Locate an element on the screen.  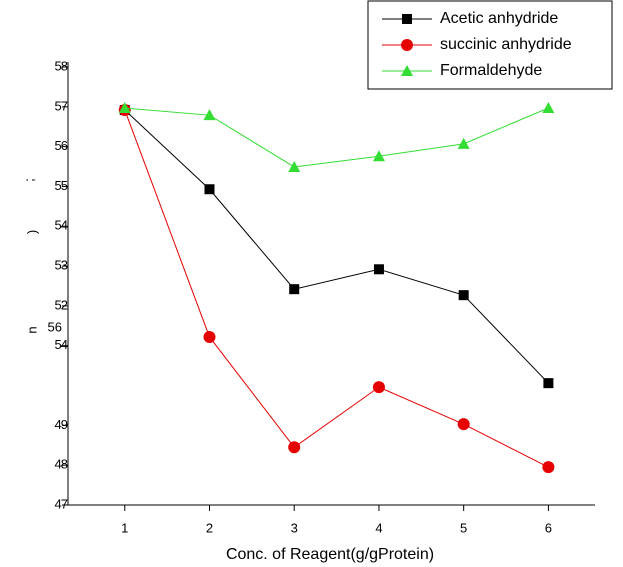
x-tick-label: 4 is located at coordinates (378, 527).